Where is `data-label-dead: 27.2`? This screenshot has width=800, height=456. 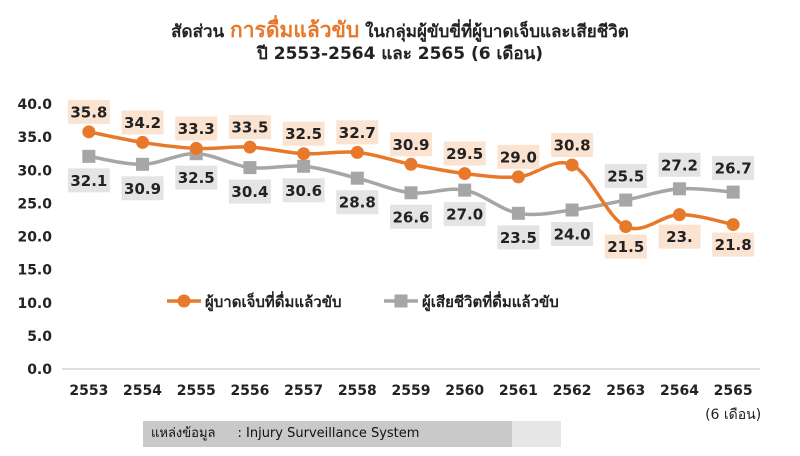 data-label-dead: 27.2 is located at coordinates (679, 165).